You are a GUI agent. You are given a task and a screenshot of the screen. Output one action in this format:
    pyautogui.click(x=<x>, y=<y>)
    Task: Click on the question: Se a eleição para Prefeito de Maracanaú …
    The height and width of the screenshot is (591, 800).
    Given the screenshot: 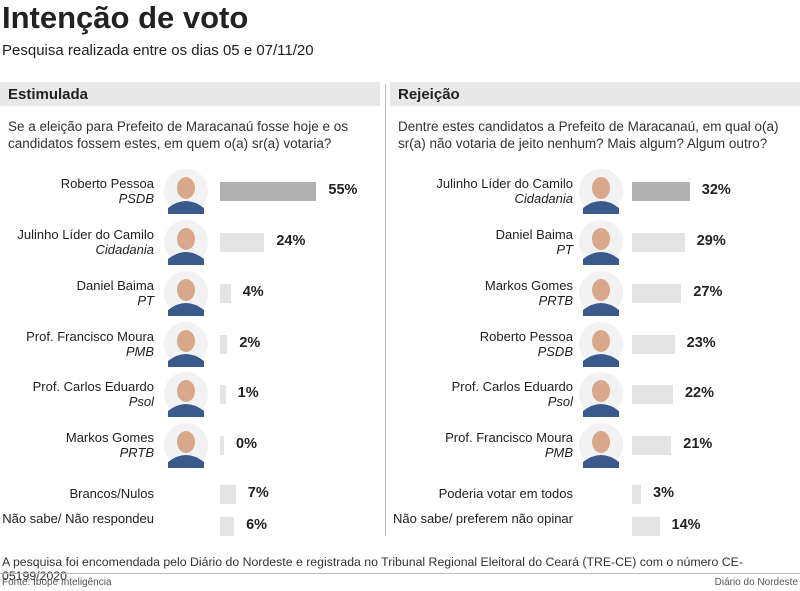 What is the action you would take?
    pyautogui.click(x=178, y=135)
    